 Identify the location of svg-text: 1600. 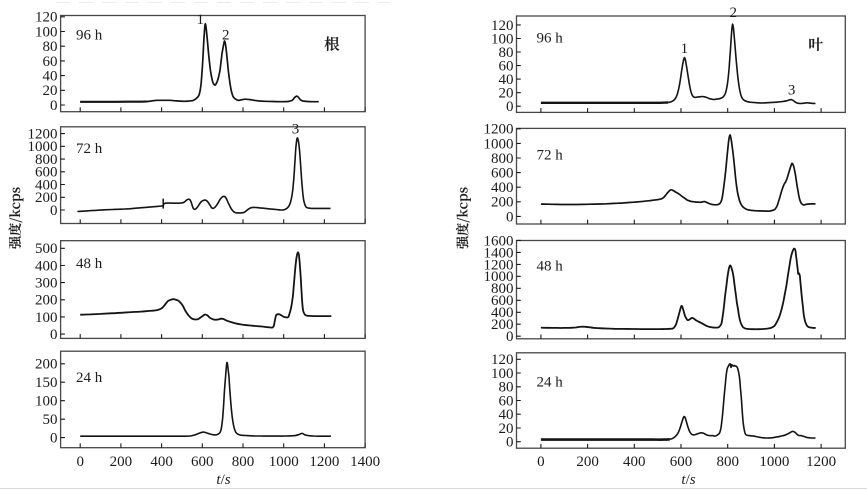
(499, 241).